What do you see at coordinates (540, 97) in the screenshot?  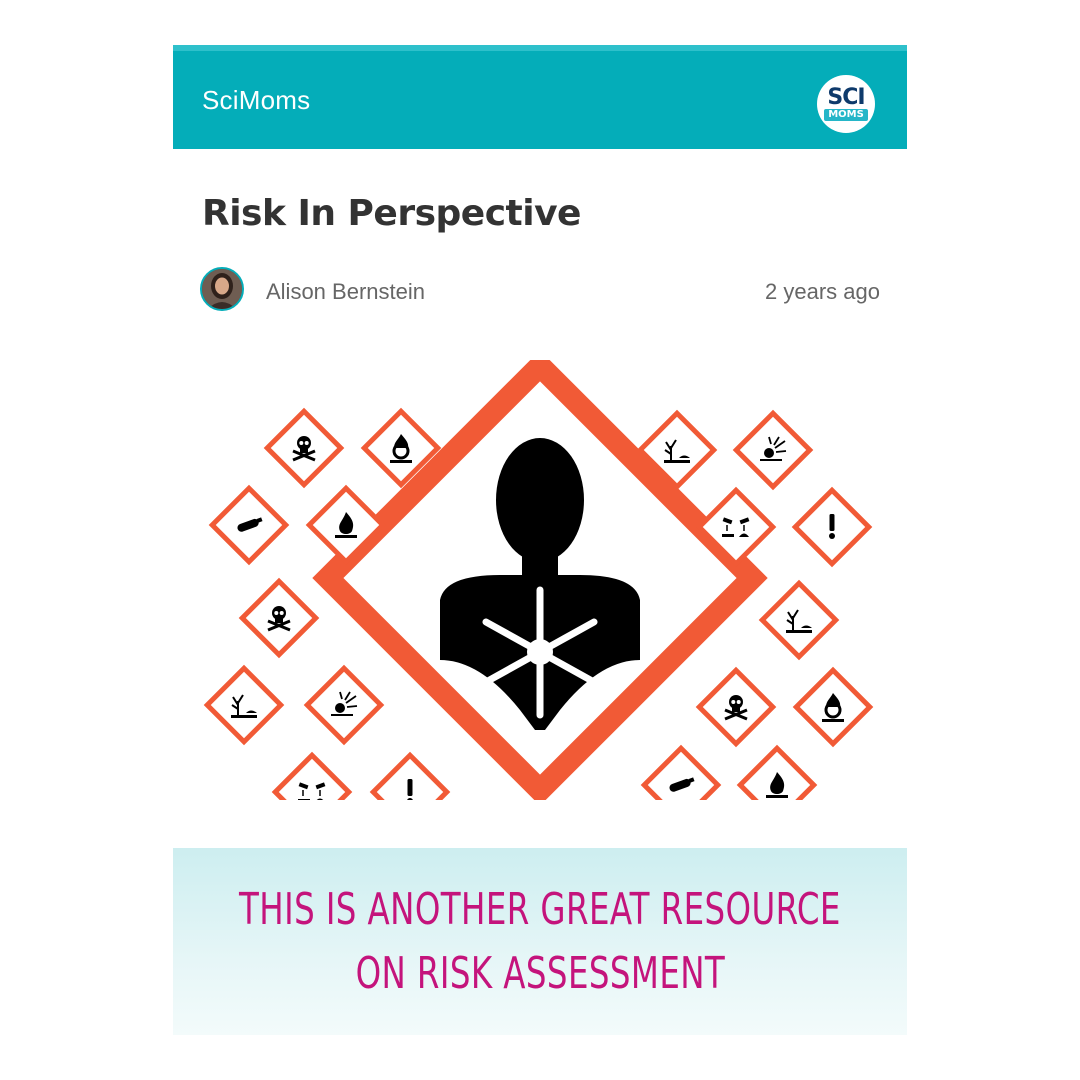 I see `app-header: SciMoms SCI MOMS` at bounding box center [540, 97].